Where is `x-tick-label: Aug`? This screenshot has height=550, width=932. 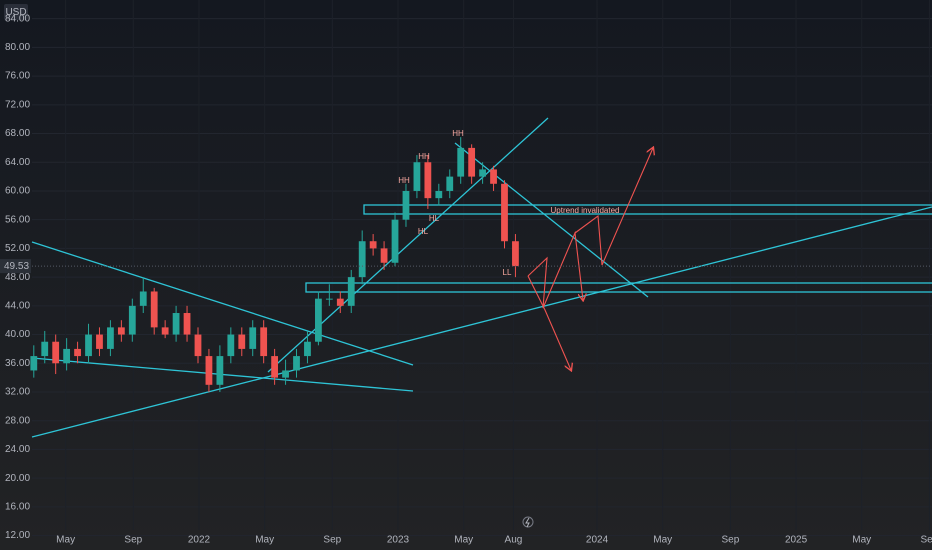
x-tick-label: Aug is located at coordinates (514, 540).